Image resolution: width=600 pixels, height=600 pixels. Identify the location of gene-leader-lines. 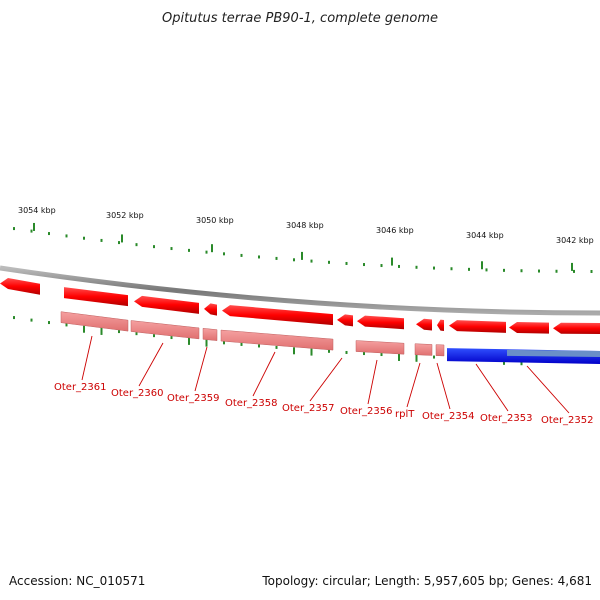
(325, 374).